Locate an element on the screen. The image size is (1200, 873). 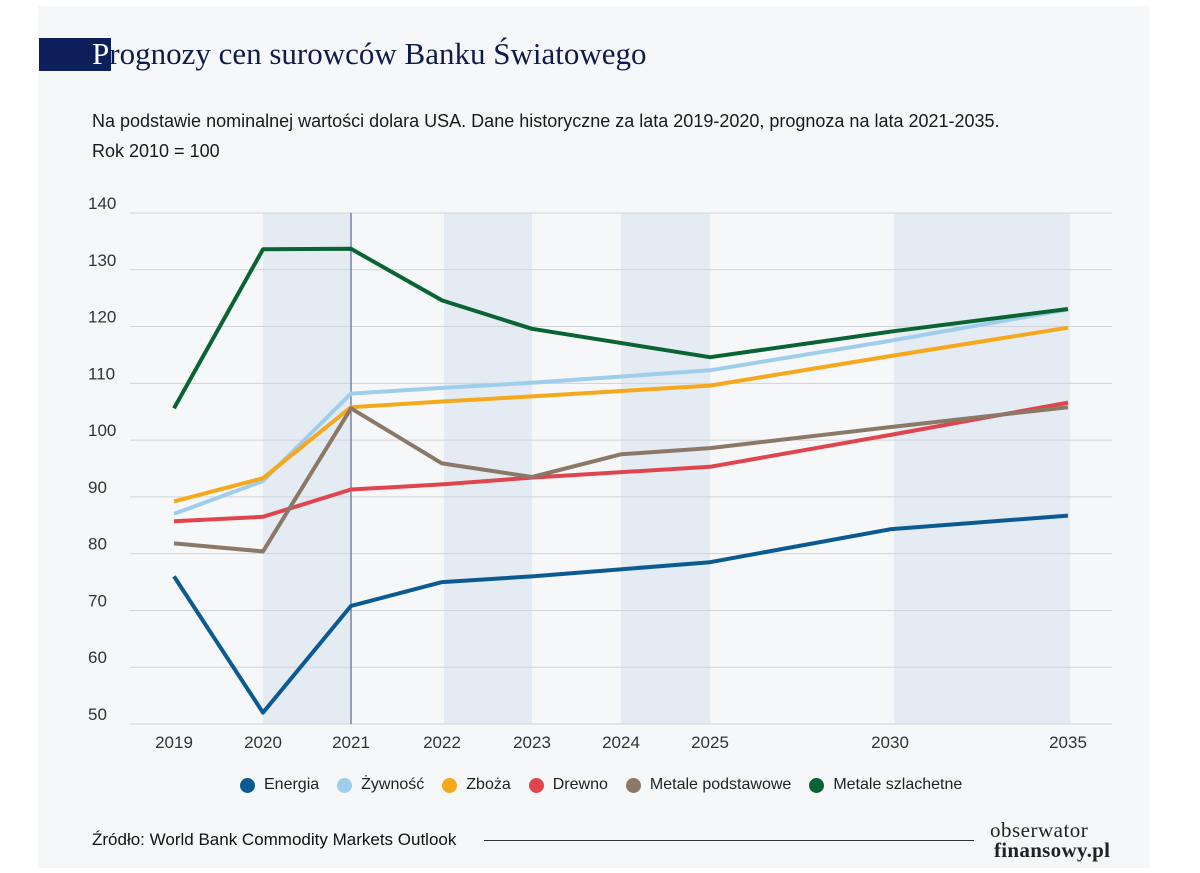
legend-item: Energia is located at coordinates (279, 785).